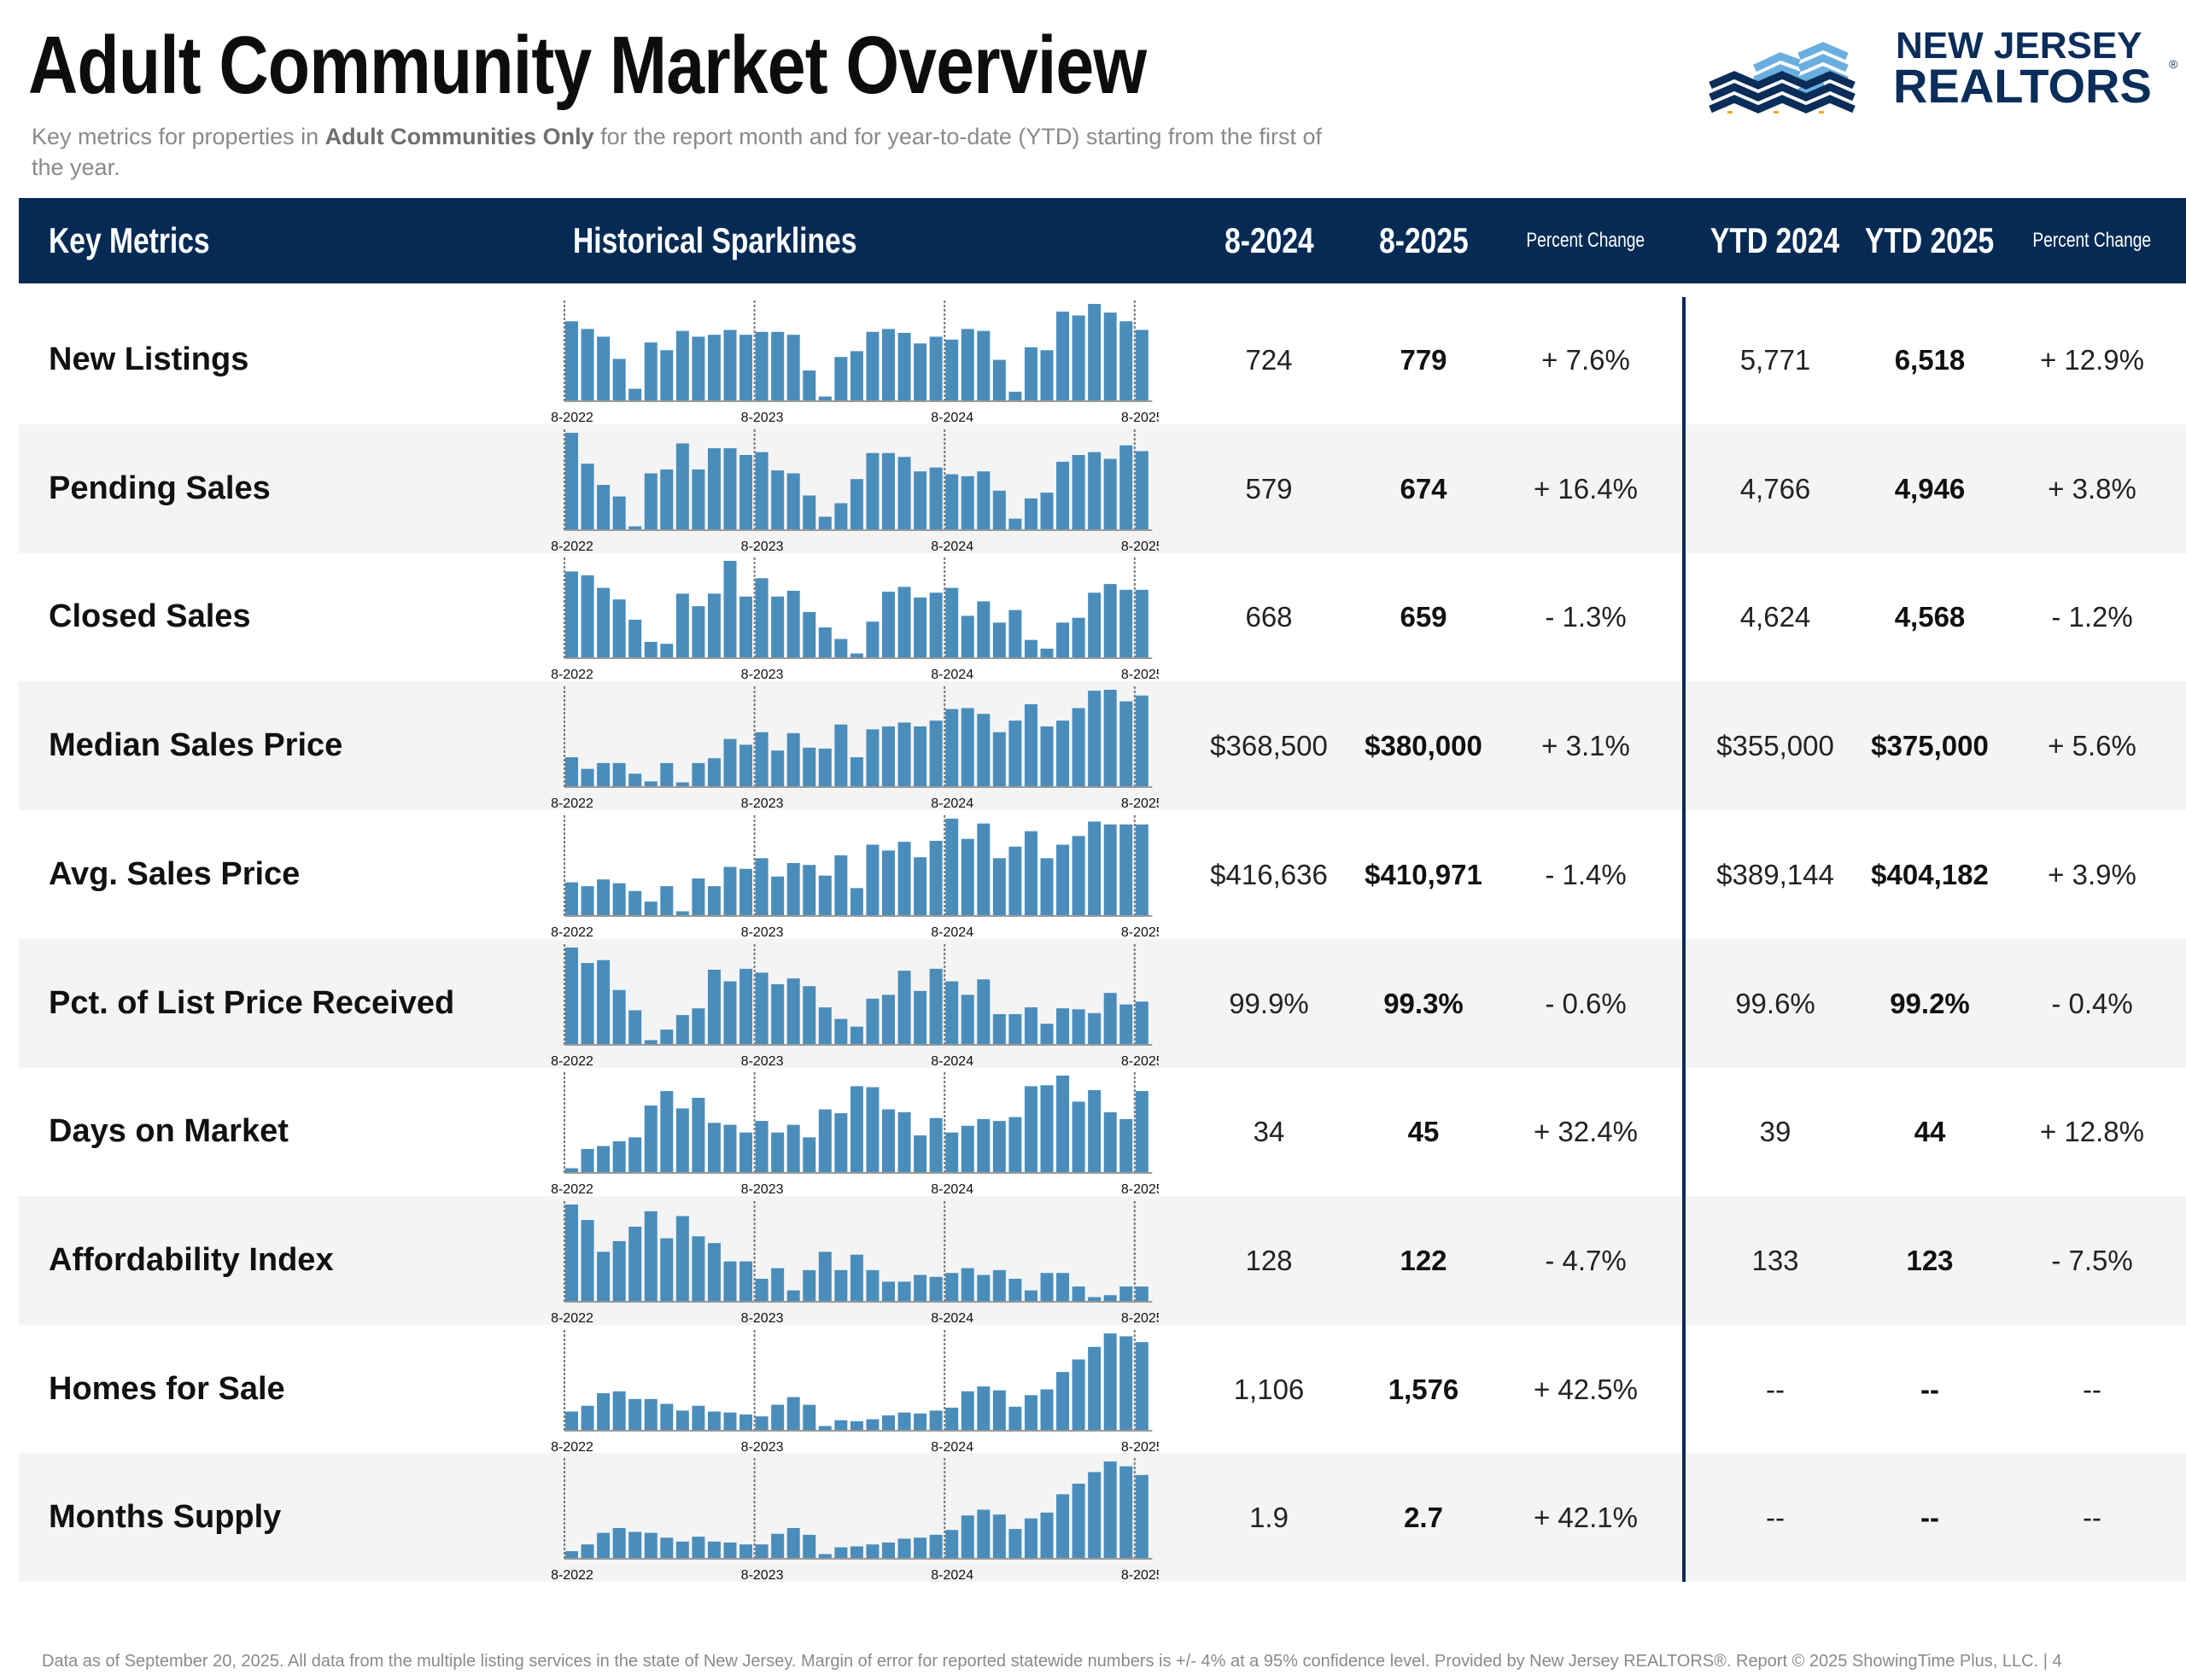 Image resolution: width=2186 pixels, height=1680 pixels. Describe the element at coordinates (1585, 241) in the screenshot. I see `header-percent-change: Percent Change` at that location.